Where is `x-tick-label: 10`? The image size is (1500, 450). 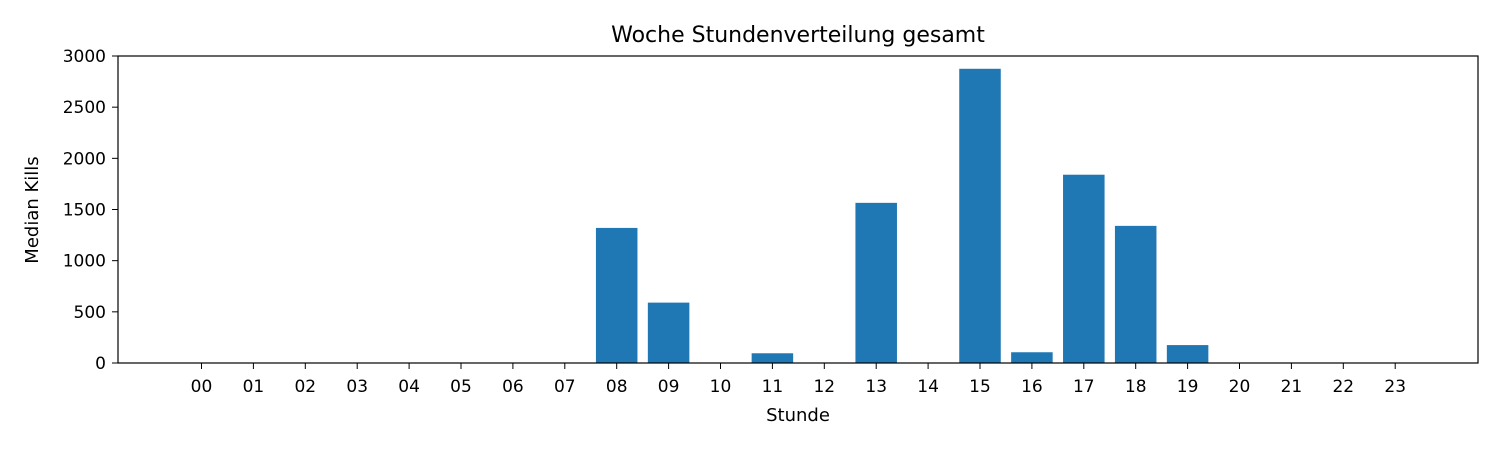
x-tick-label: 10 is located at coordinates (721, 387).